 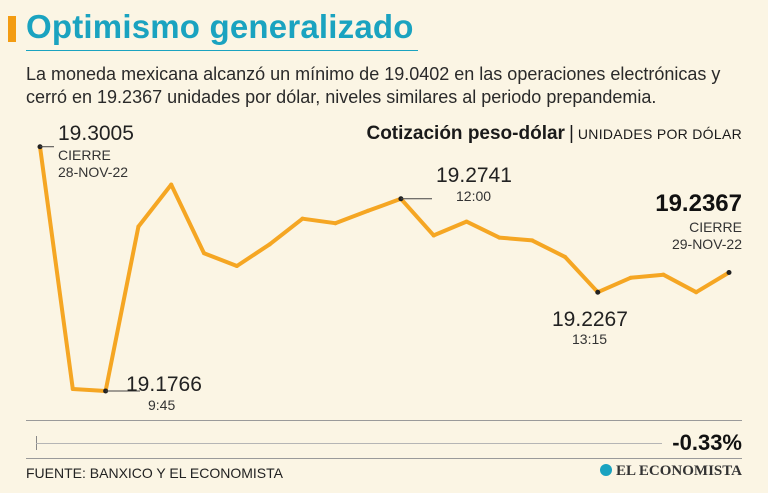 I want to click on title-accent-bar, so click(x=12, y=29).